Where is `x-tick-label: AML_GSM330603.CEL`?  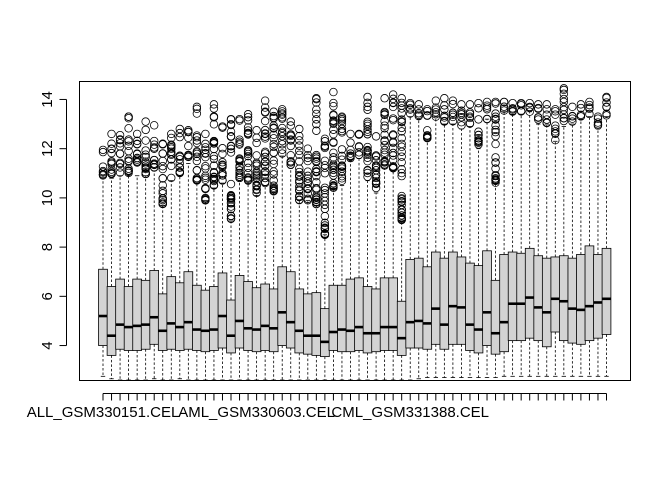
x-tick-label: AML_GSM330603.CEL is located at coordinates (256, 412).